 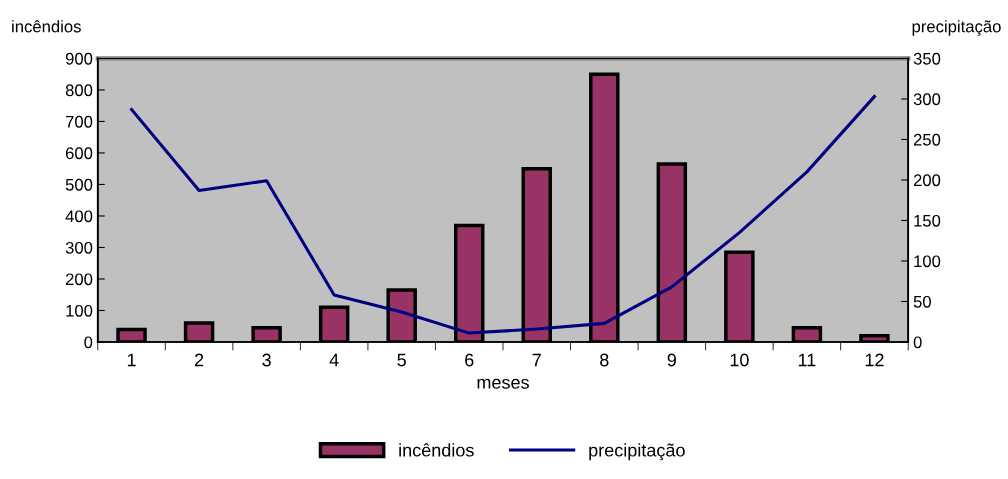 I want to click on x-axis-title: meses, so click(x=503, y=383).